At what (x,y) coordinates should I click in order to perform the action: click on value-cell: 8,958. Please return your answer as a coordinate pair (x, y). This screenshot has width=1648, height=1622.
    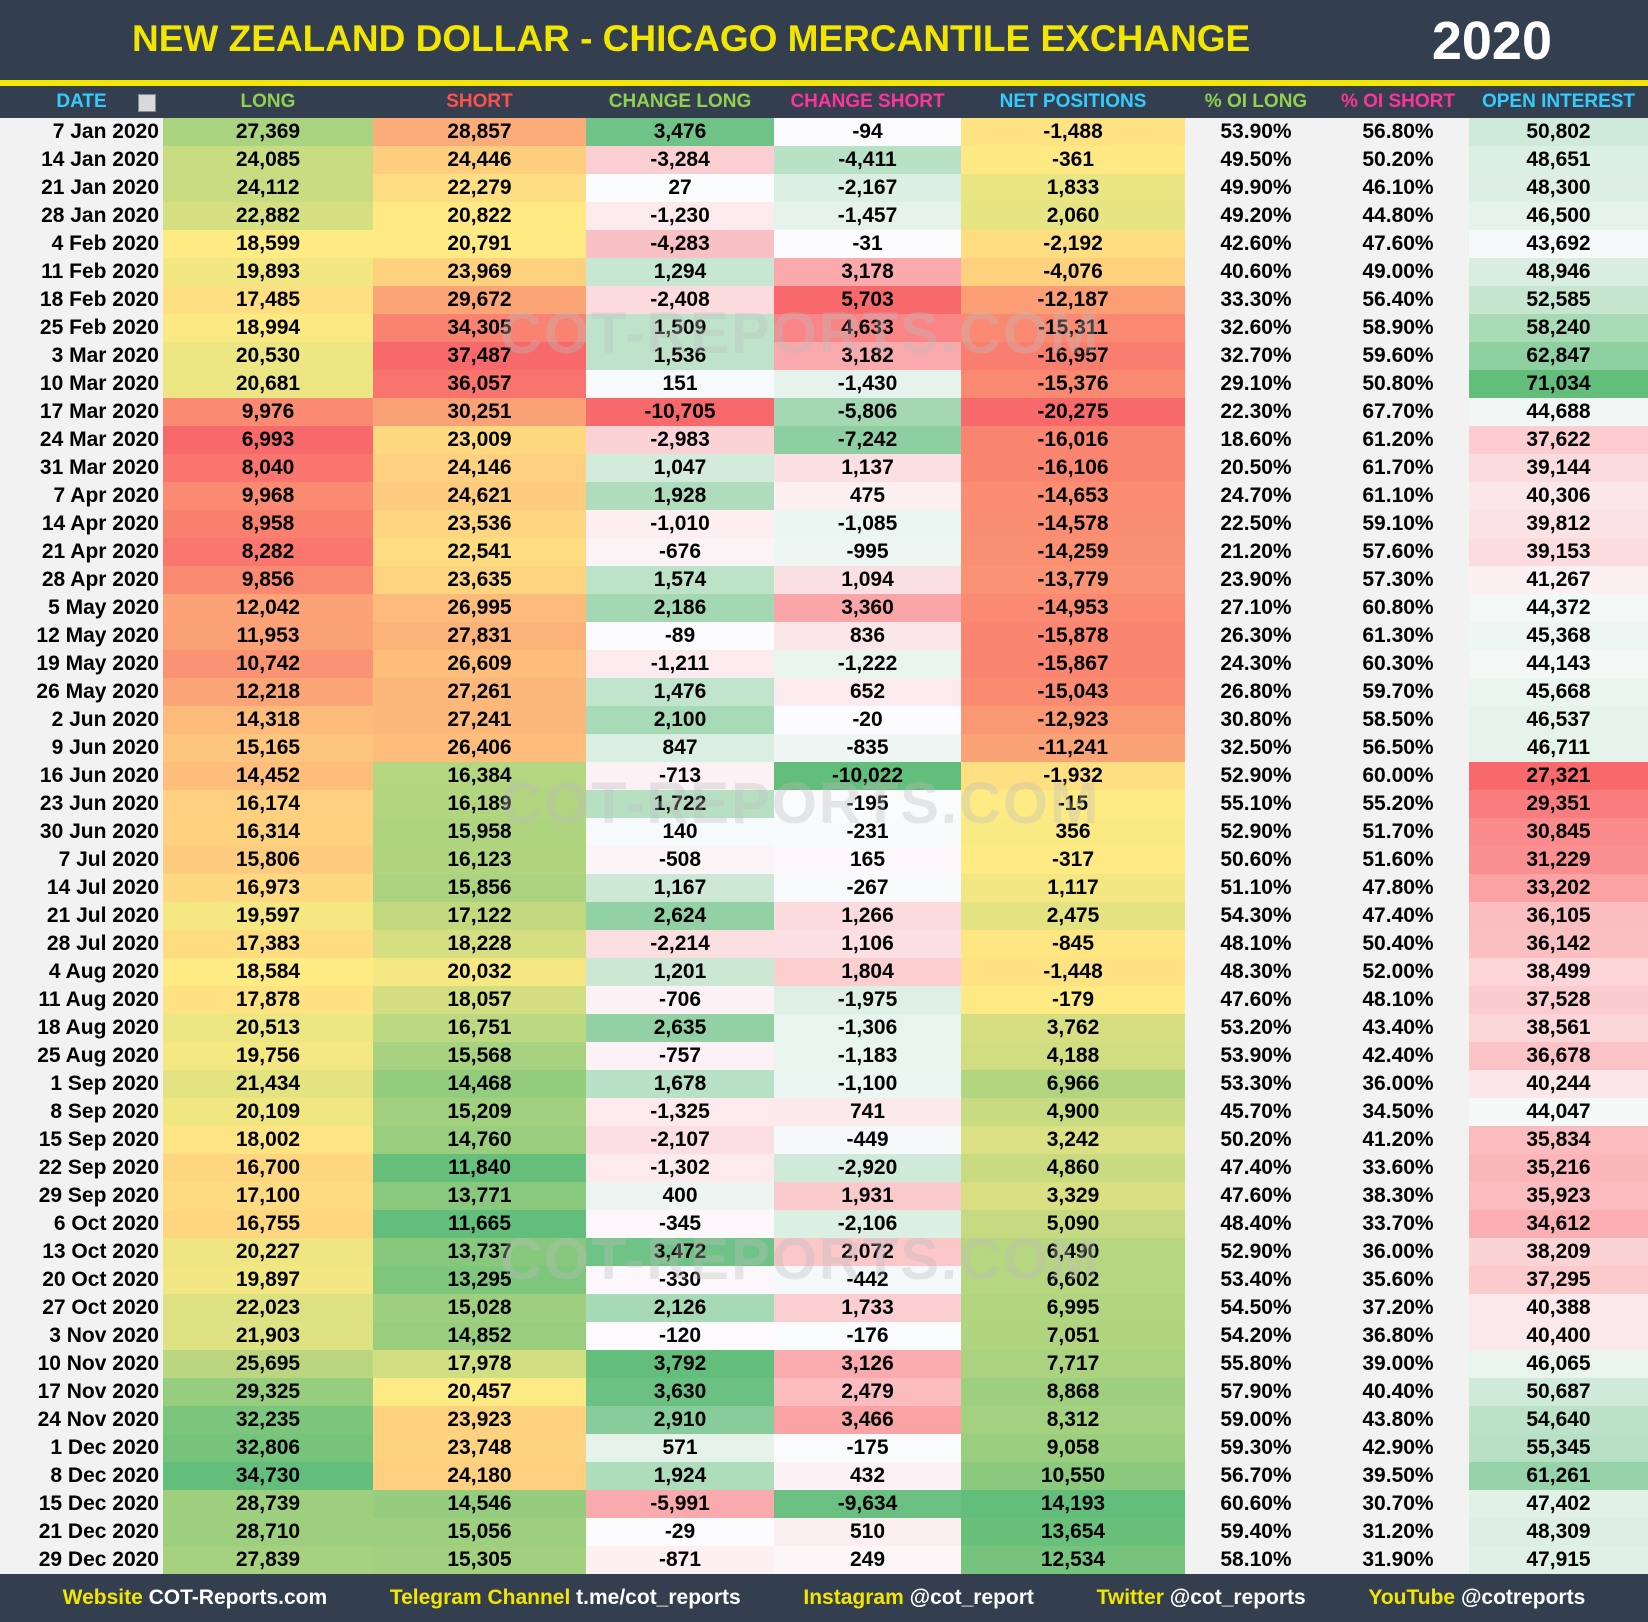
    Looking at the image, I should click on (268, 524).